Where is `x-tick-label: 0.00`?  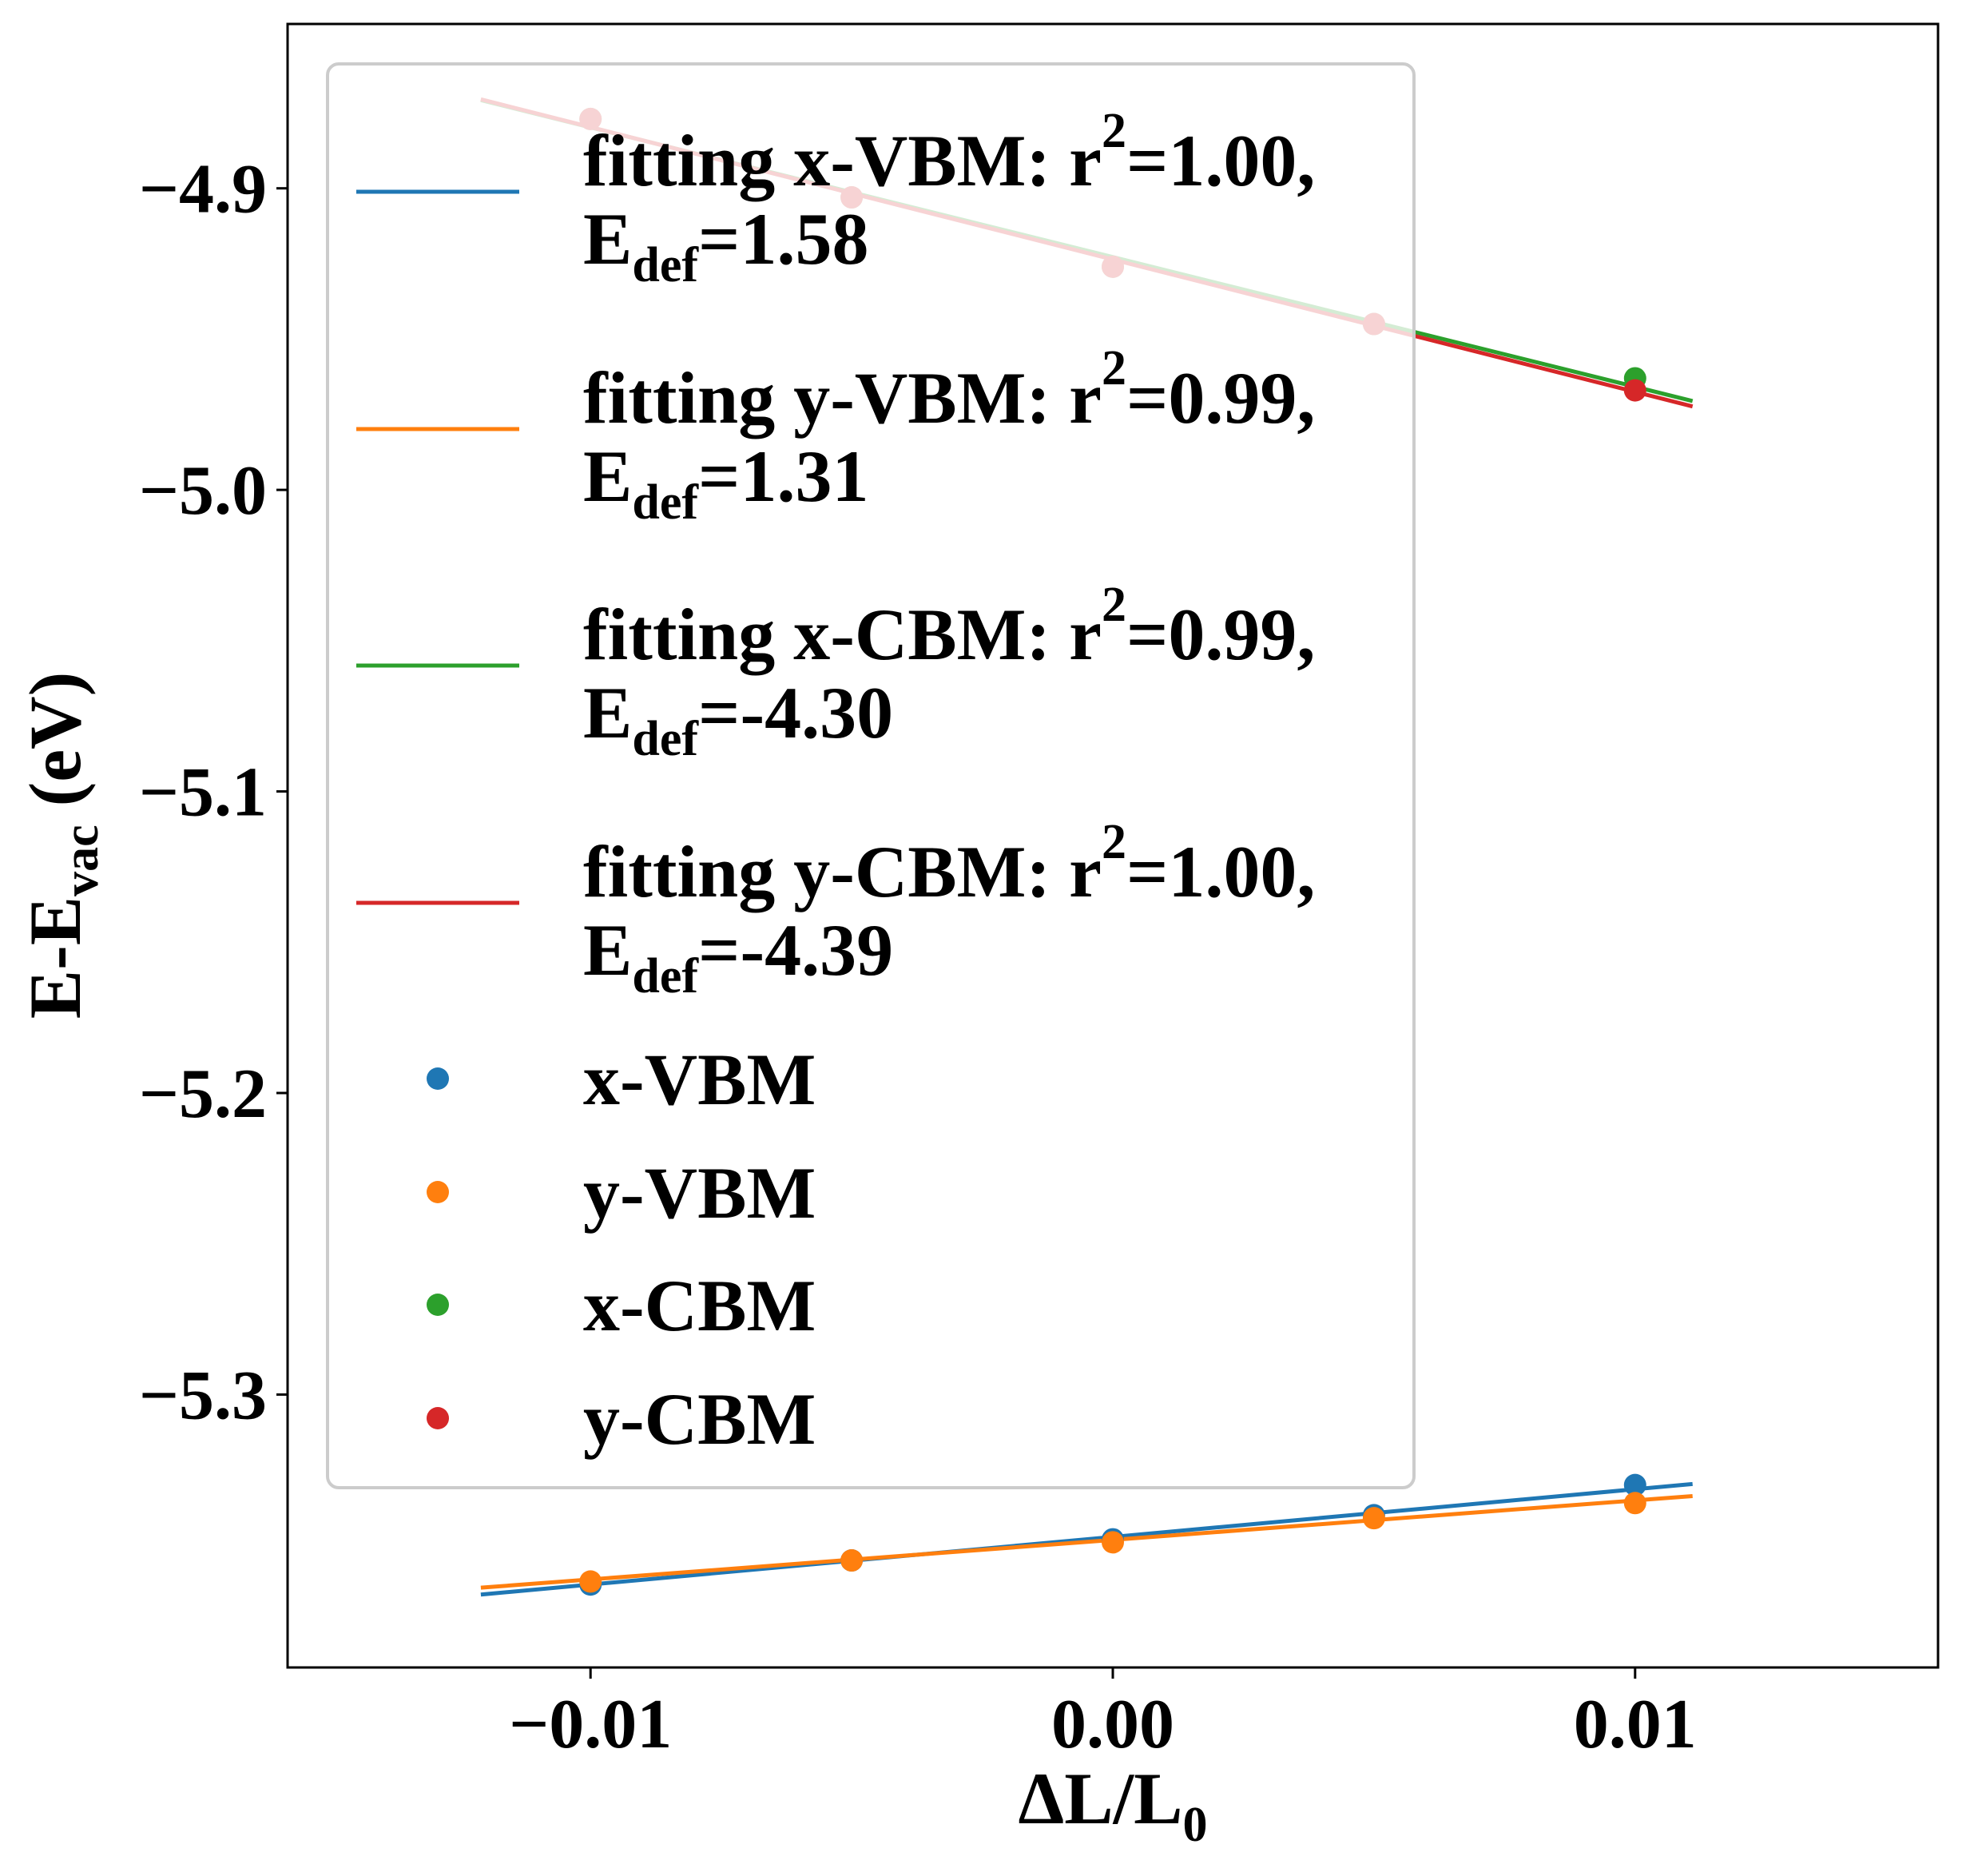 x-tick-label: 0.00 is located at coordinates (1112, 1724).